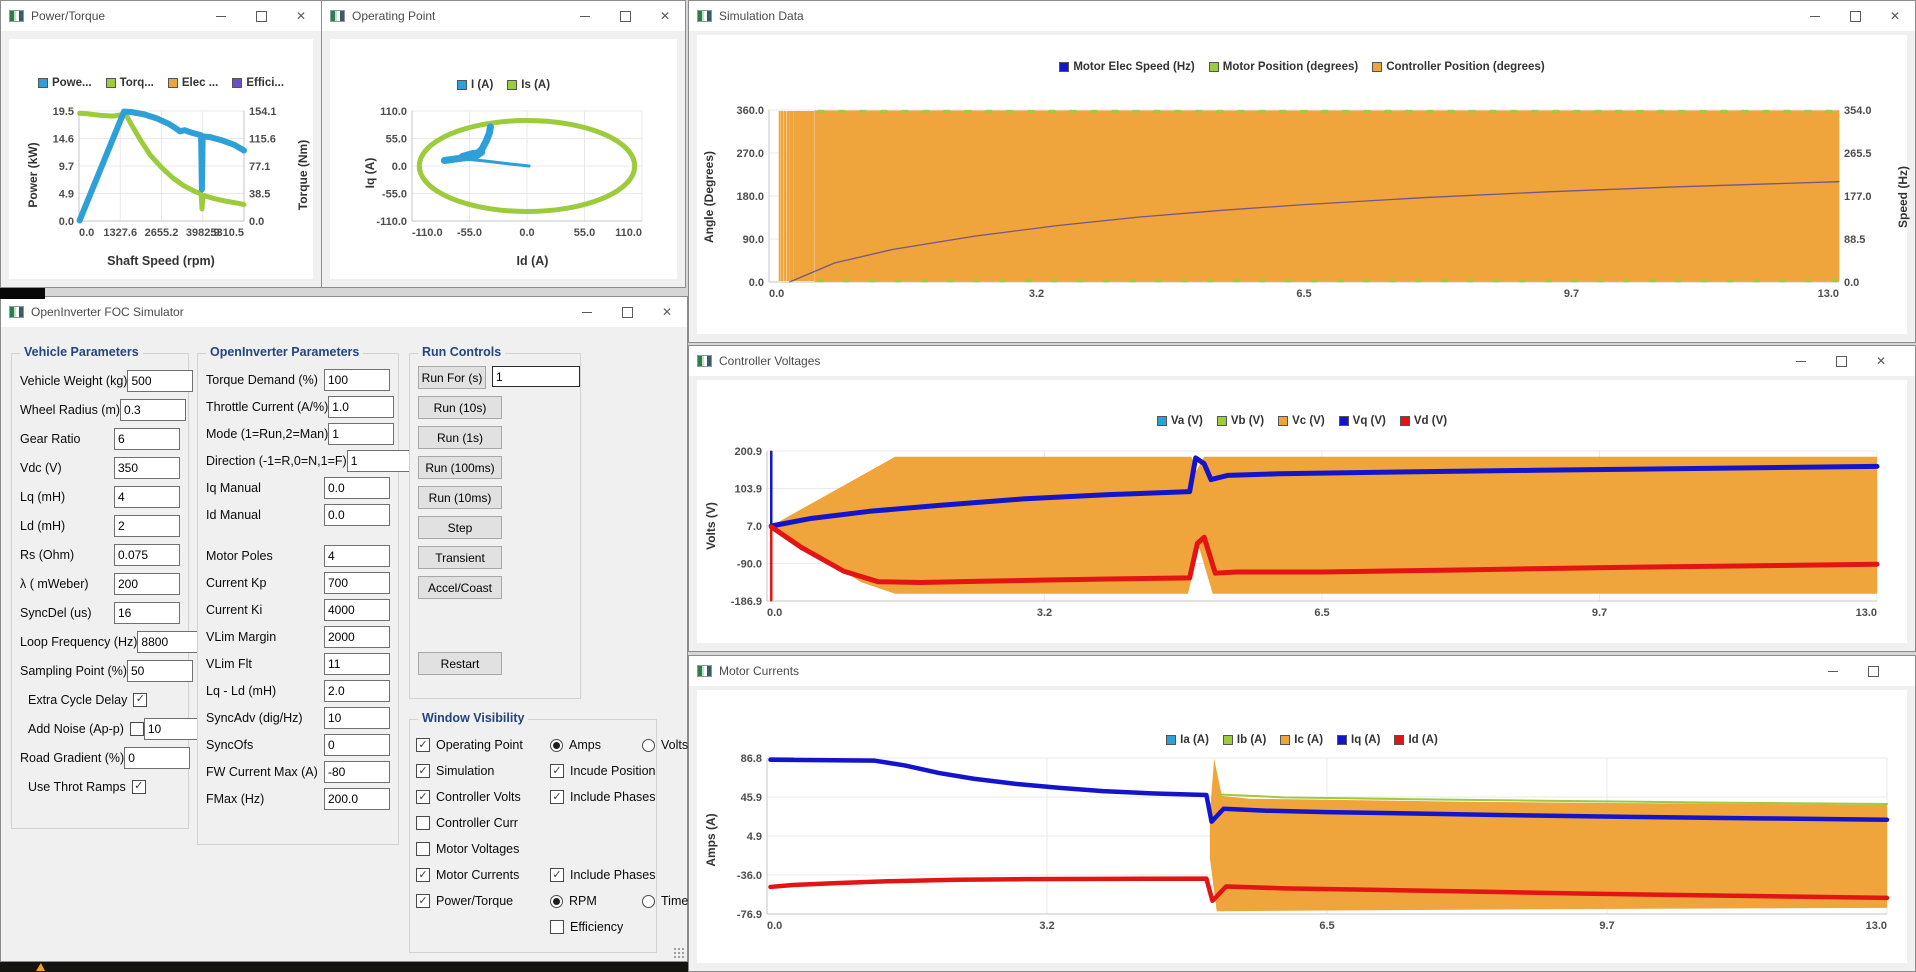  What do you see at coordinates (460, 527) in the screenshot?
I see `run-button-step: Step` at bounding box center [460, 527].